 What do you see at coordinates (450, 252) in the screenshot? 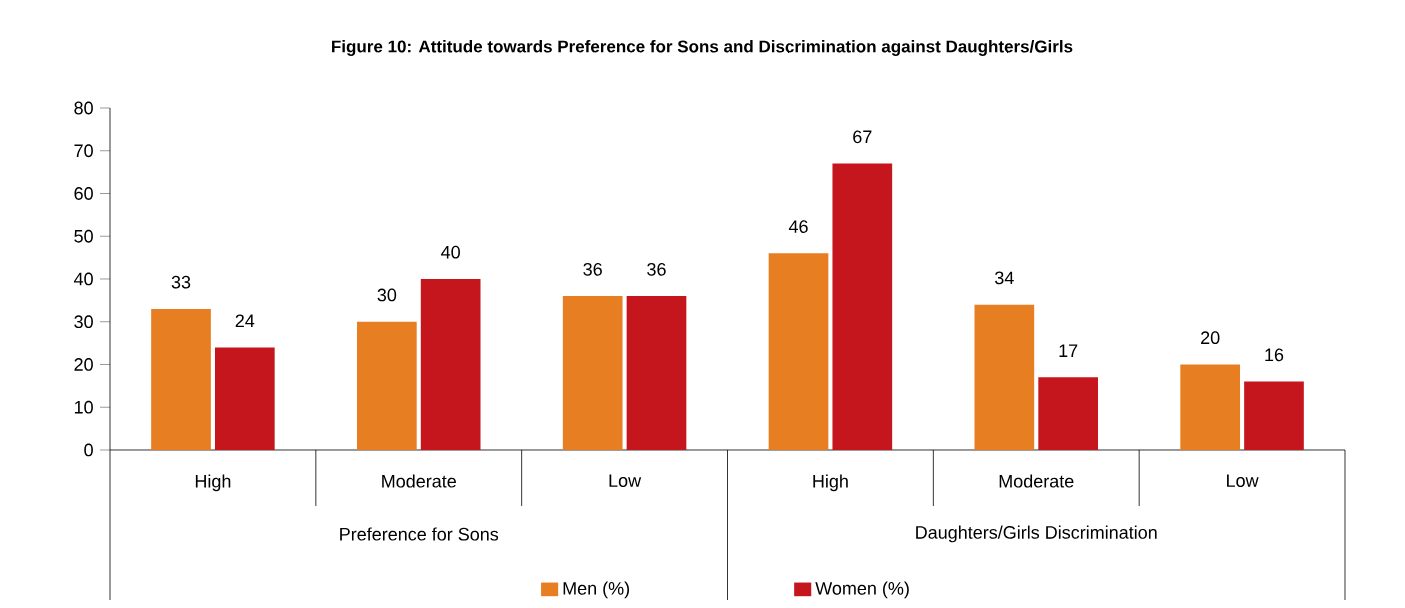
I see `data-label: 40` at bounding box center [450, 252].